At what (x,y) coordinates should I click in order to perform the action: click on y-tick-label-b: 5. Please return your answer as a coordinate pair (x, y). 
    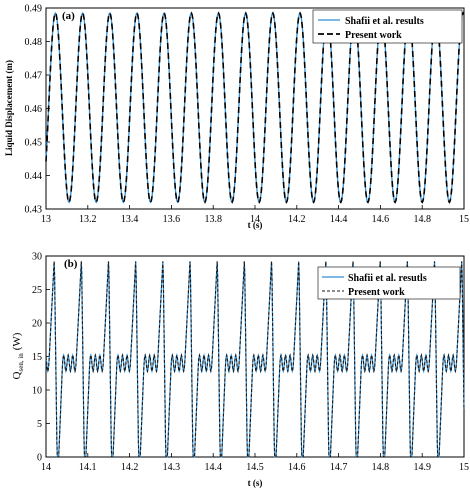
    Looking at the image, I should click on (39, 424).